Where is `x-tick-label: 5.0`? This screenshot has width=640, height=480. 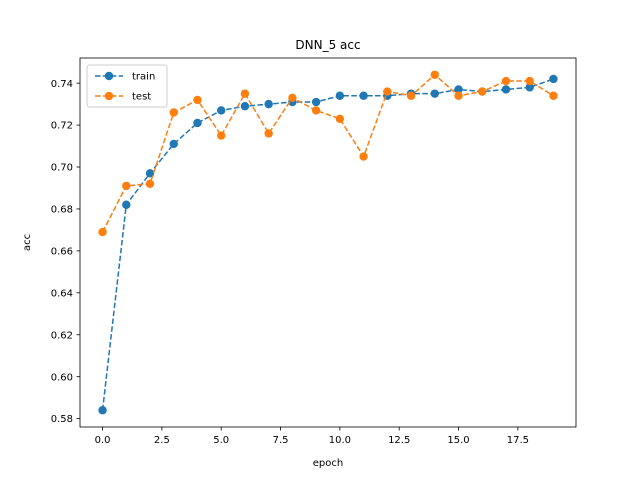 x-tick-label: 5.0 is located at coordinates (221, 440).